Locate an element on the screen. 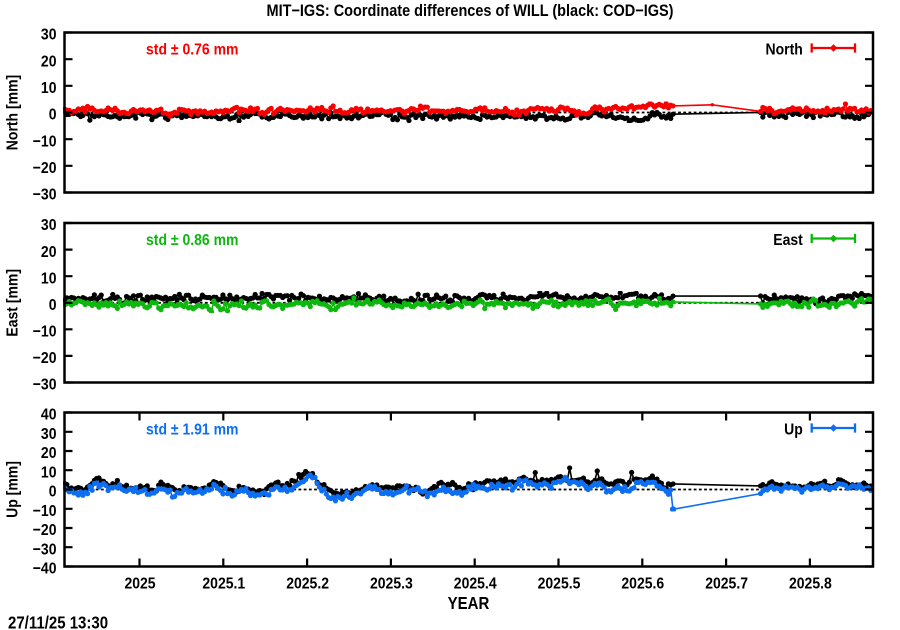 The image size is (900, 630). svg-text: 2025.5 is located at coordinates (559, 584).